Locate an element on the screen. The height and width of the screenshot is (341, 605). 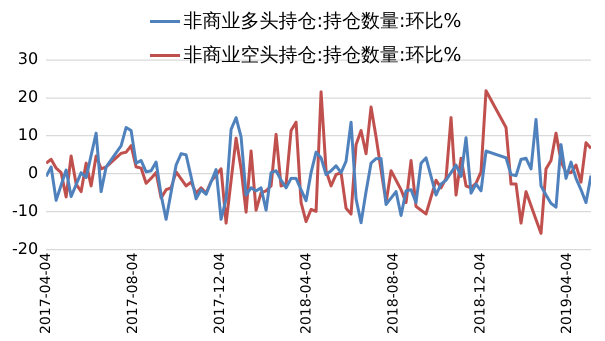
legend-label: 非商业空头持仓:持仓数量:环比% is located at coordinates (323, 55).